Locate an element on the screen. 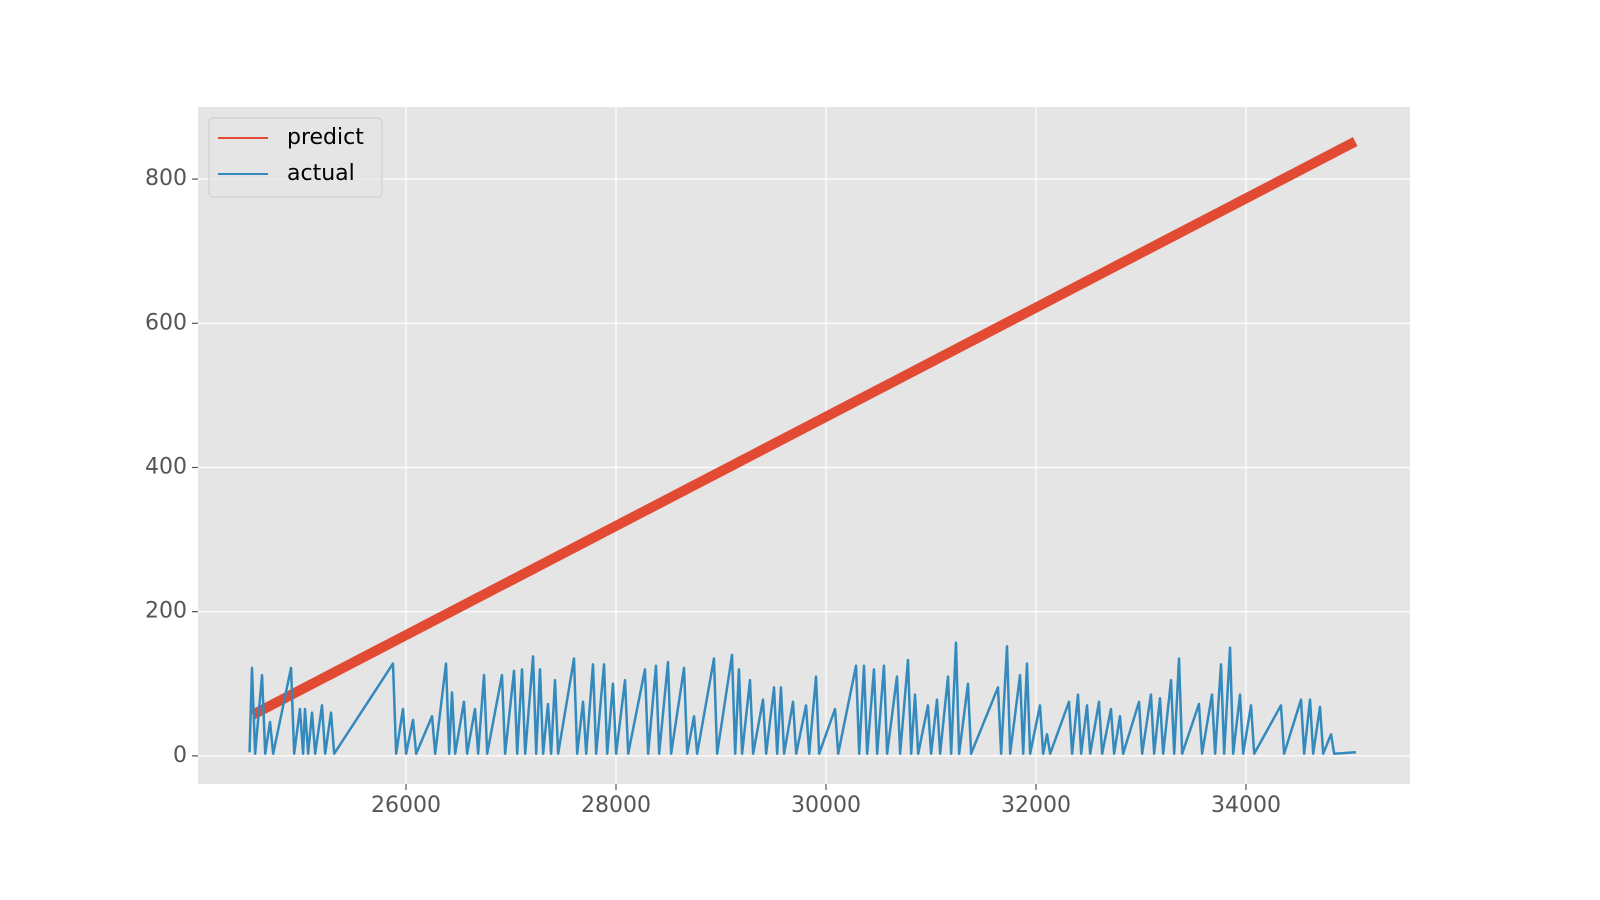 The width and height of the screenshot is (1600, 900). y-tick-label: 400 is located at coordinates (166, 466).